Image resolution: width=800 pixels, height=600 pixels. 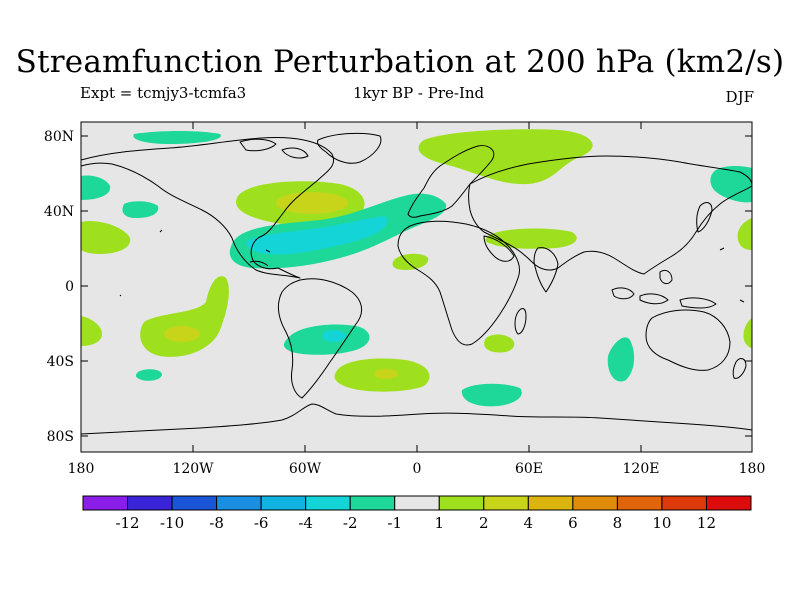 What do you see at coordinates (546, 270) in the screenshot?
I see `coast-india` at bounding box center [546, 270].